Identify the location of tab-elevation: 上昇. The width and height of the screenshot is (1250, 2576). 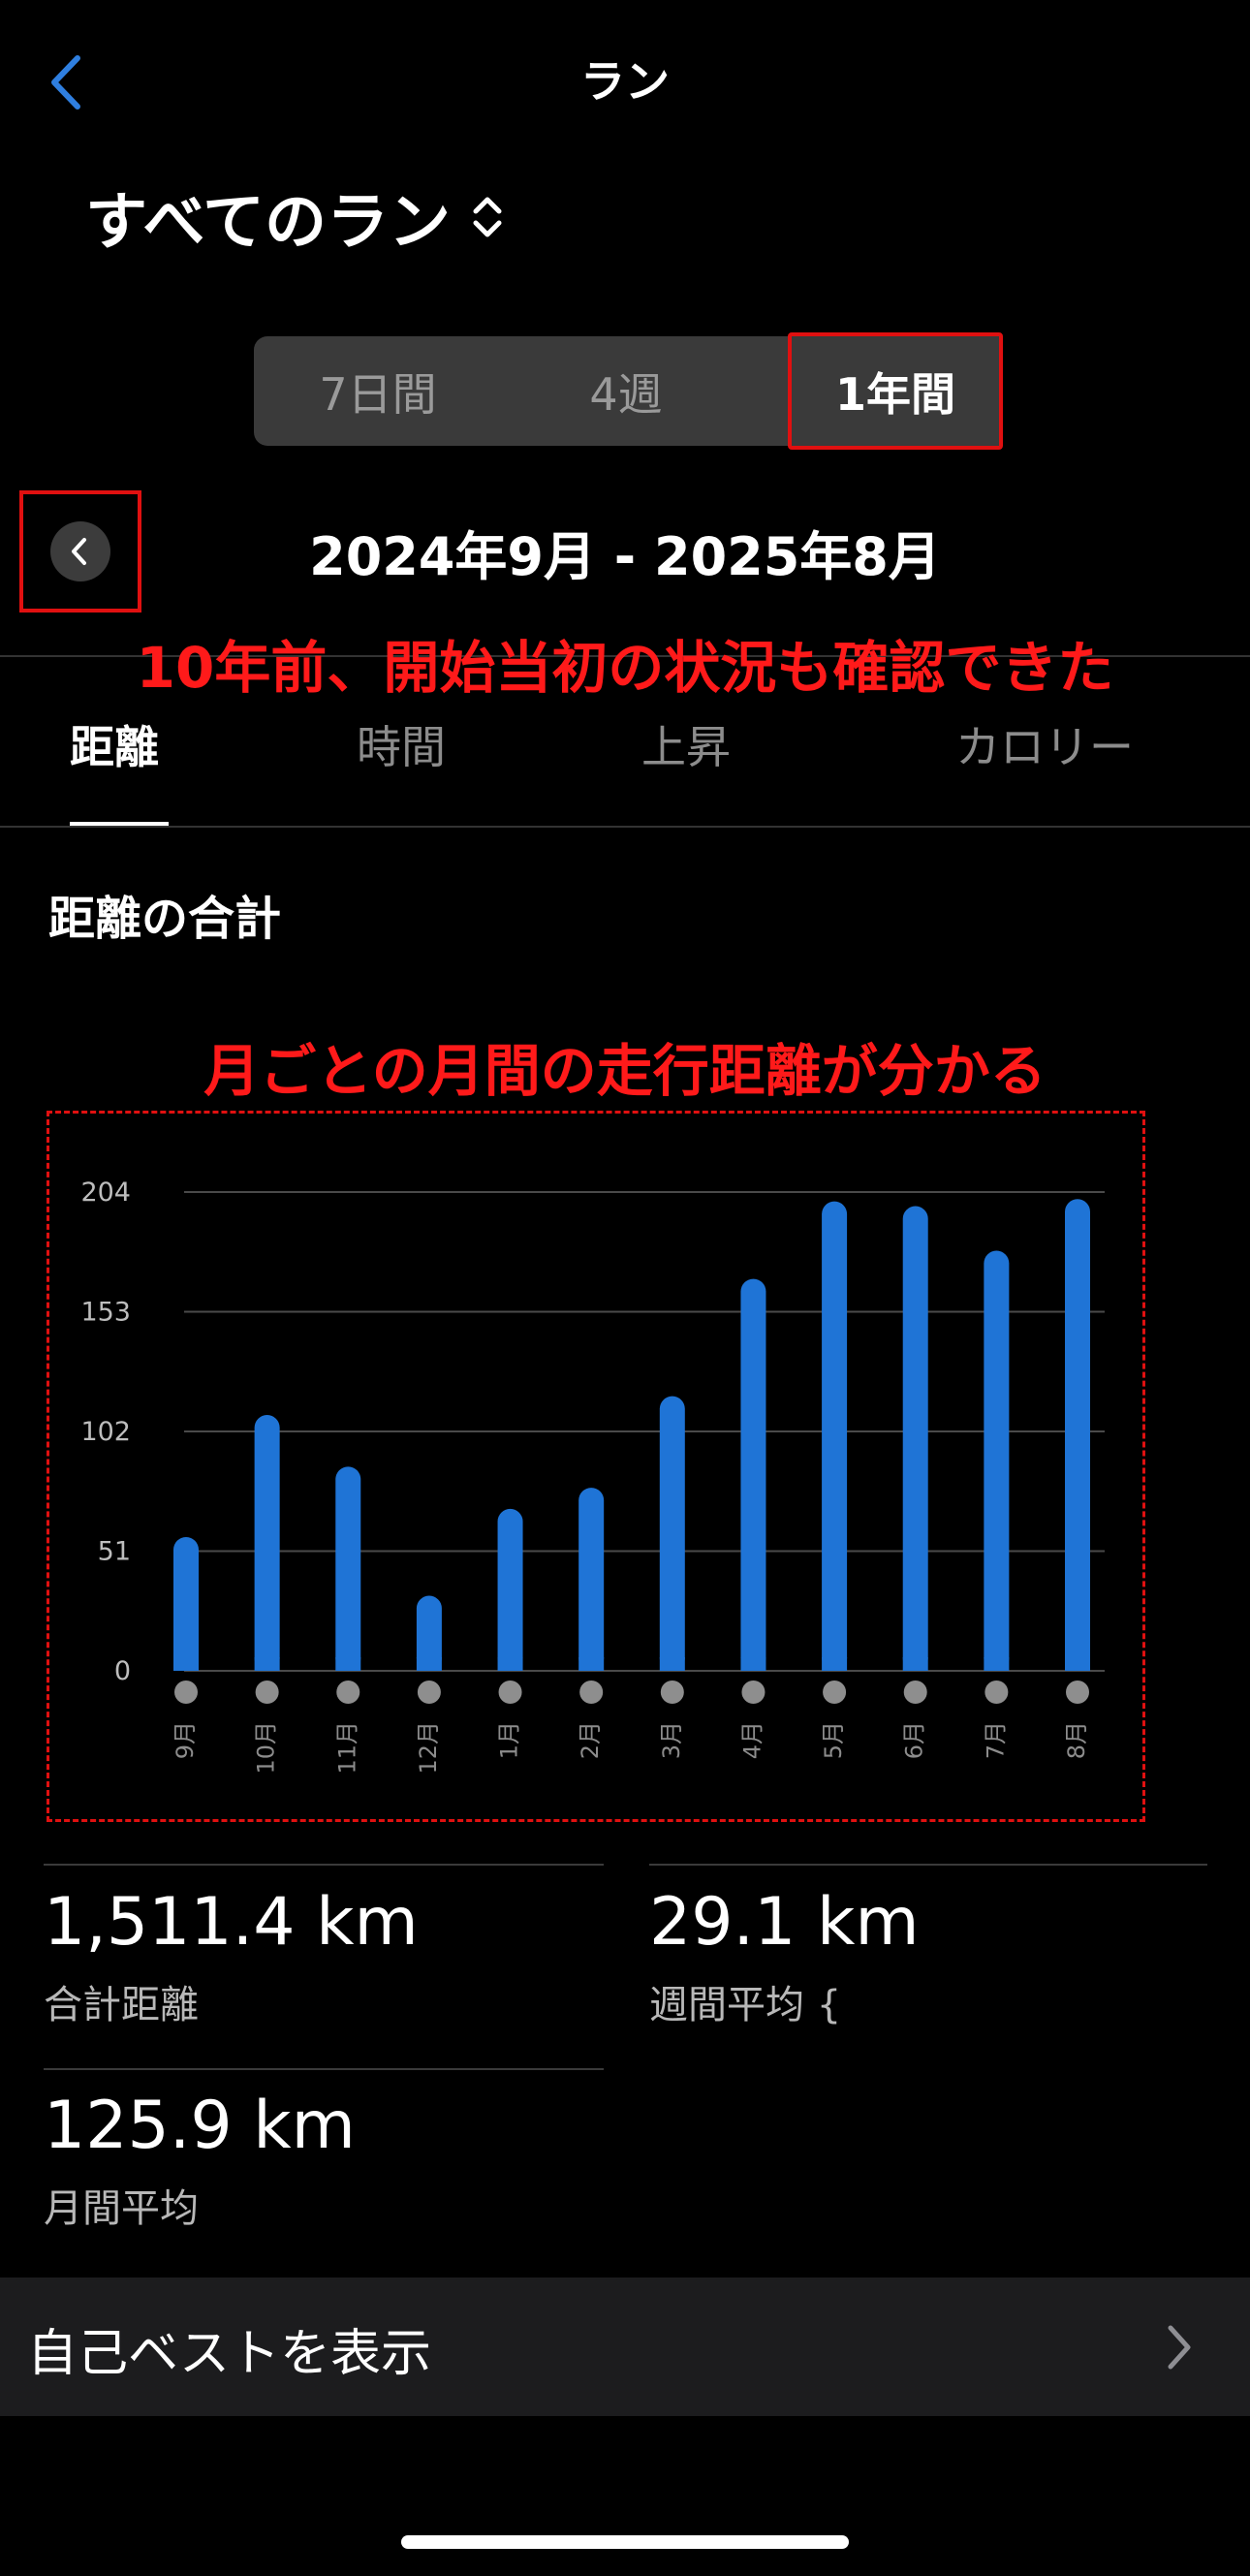
(686, 747).